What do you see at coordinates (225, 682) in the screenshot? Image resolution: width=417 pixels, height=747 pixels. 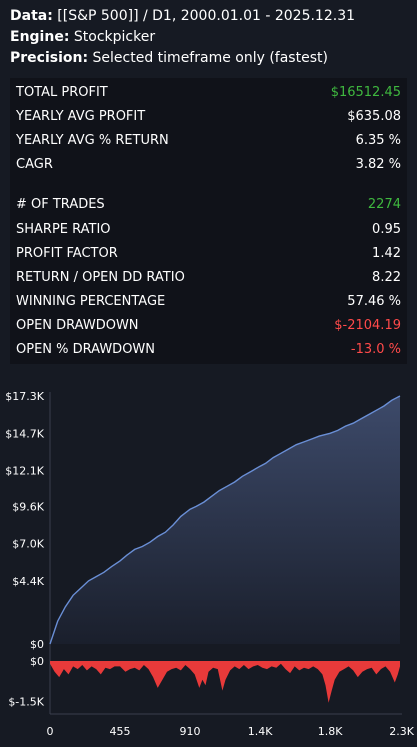 I see `drawdown-area` at bounding box center [225, 682].